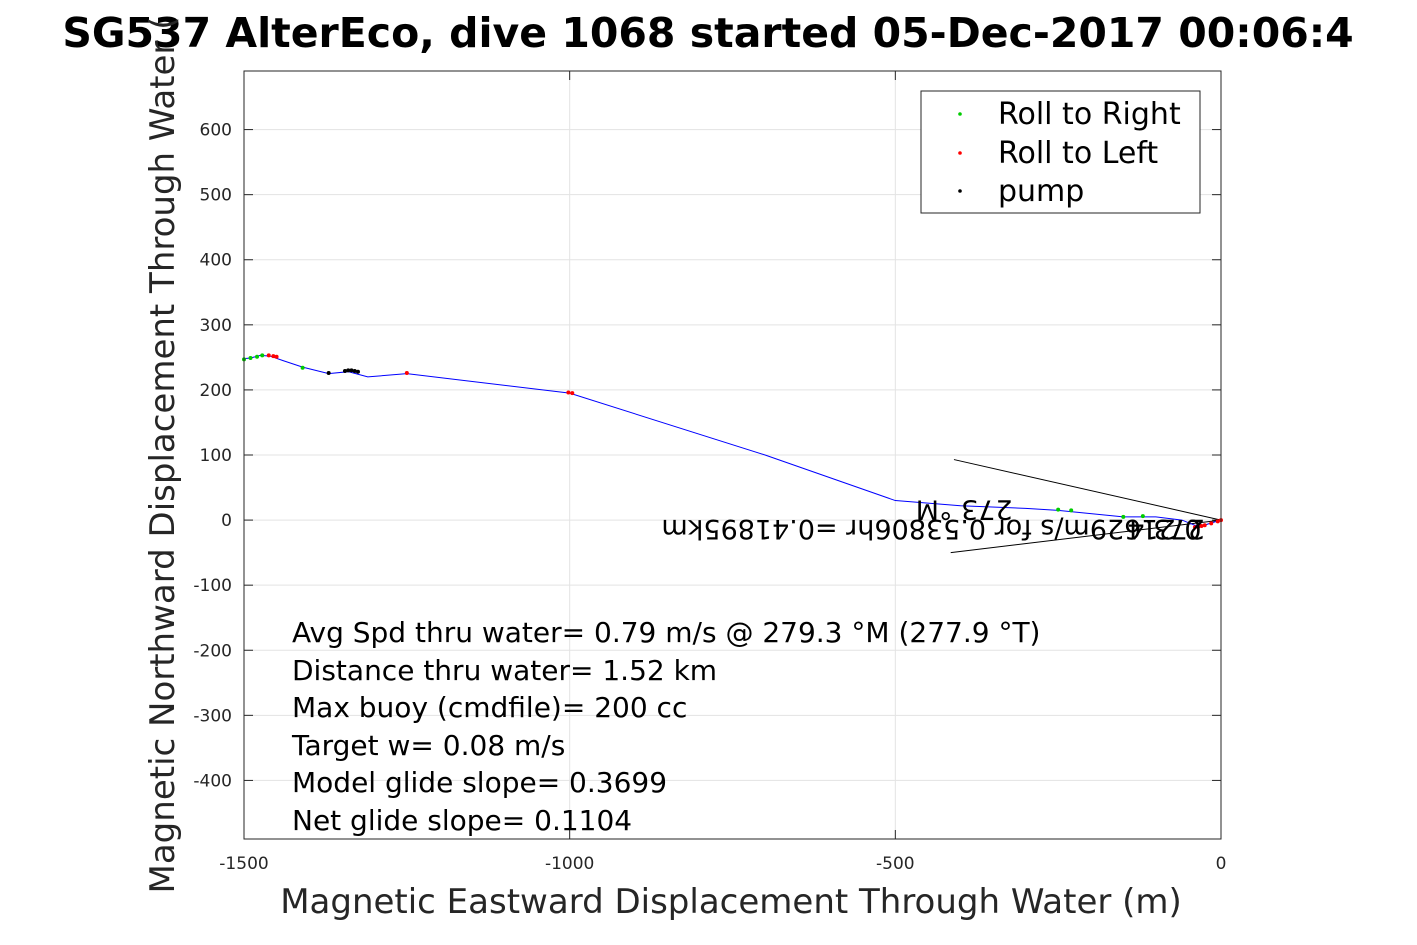 The height and width of the screenshot is (945, 1417). What do you see at coordinates (1078, 153) in the screenshot?
I see `legend-label-roll-left: Roll to Left` at bounding box center [1078, 153].